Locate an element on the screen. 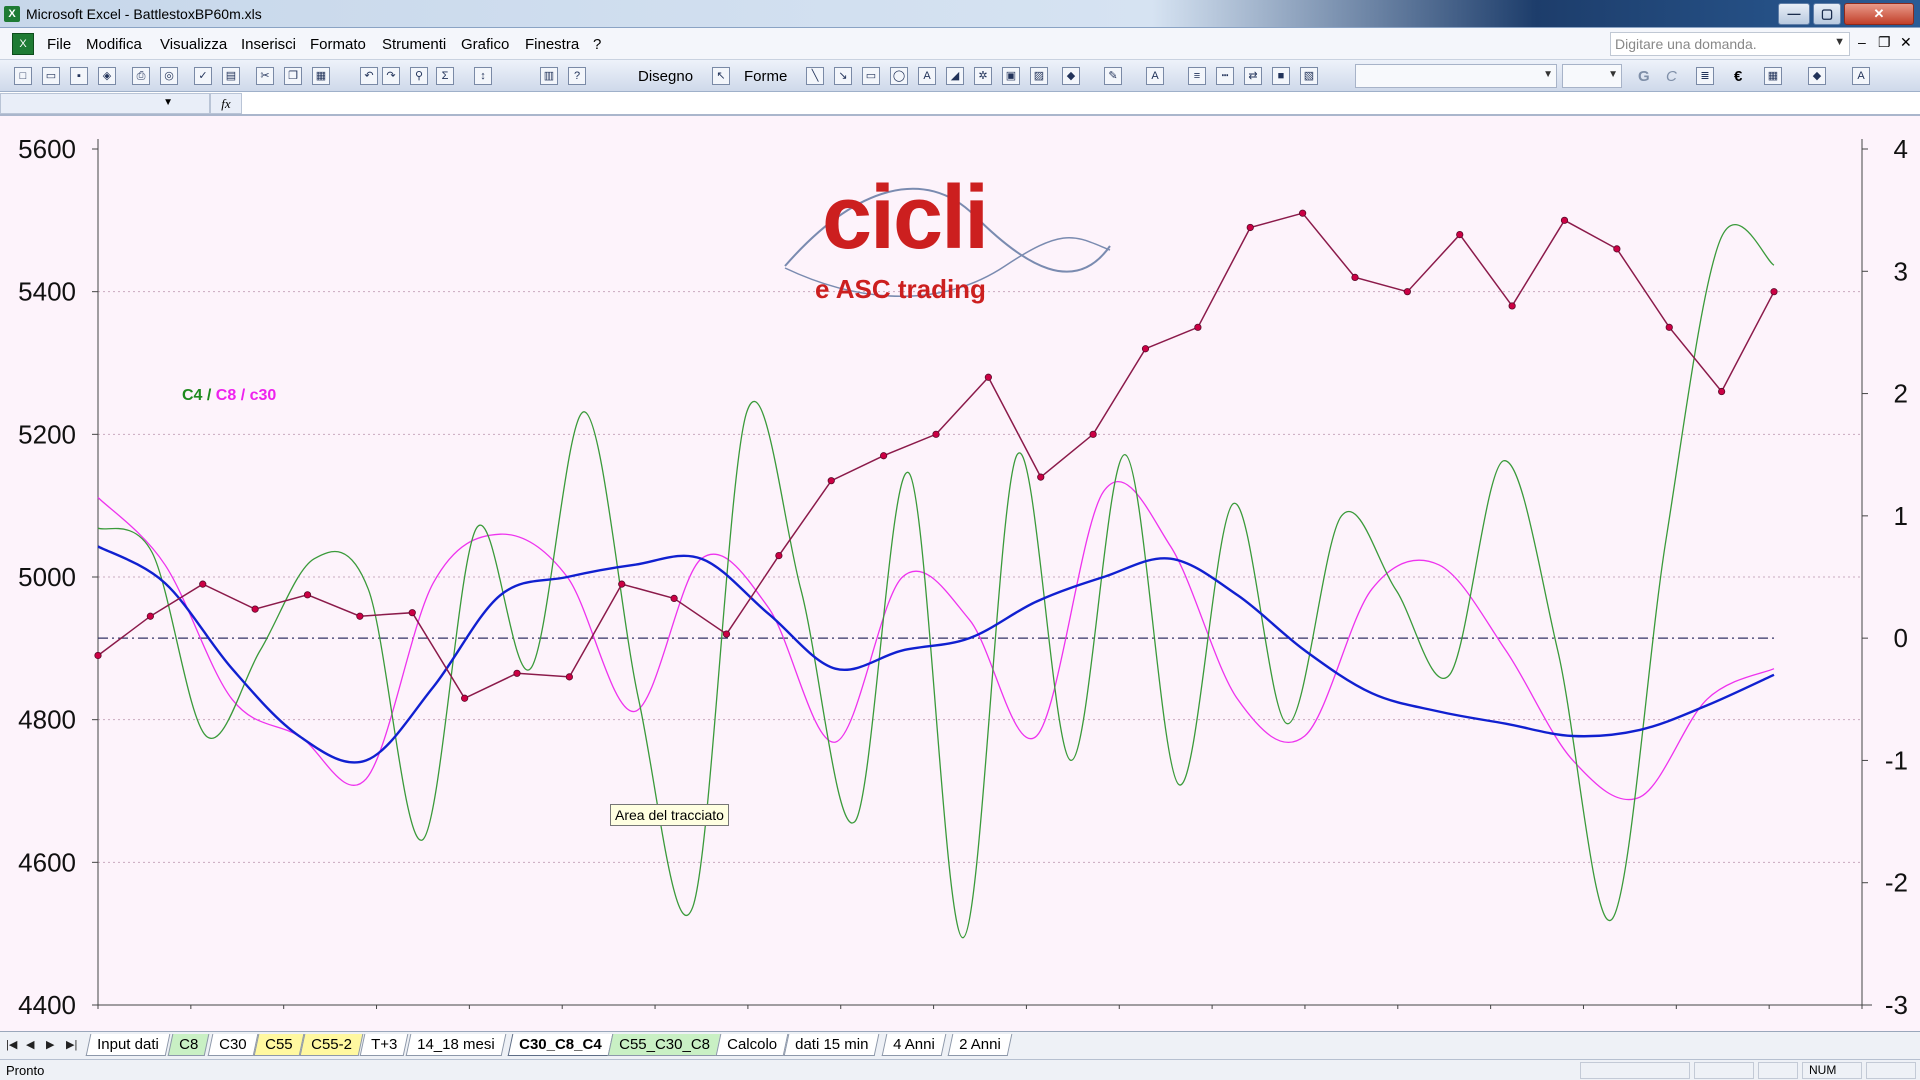  new-icon: □ is located at coordinates (23, 76).